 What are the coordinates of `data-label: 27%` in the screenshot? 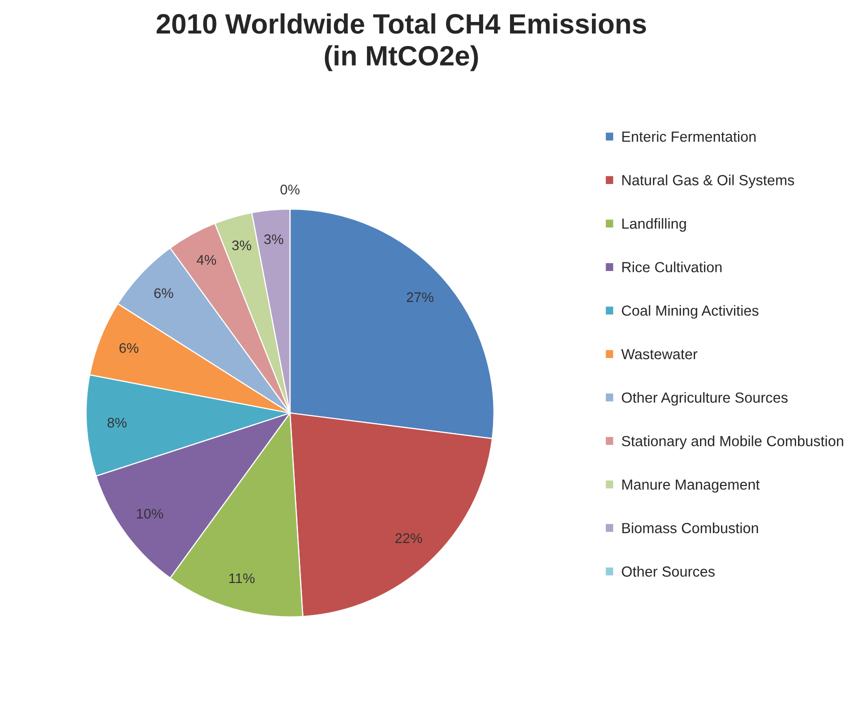 It's located at (420, 297).